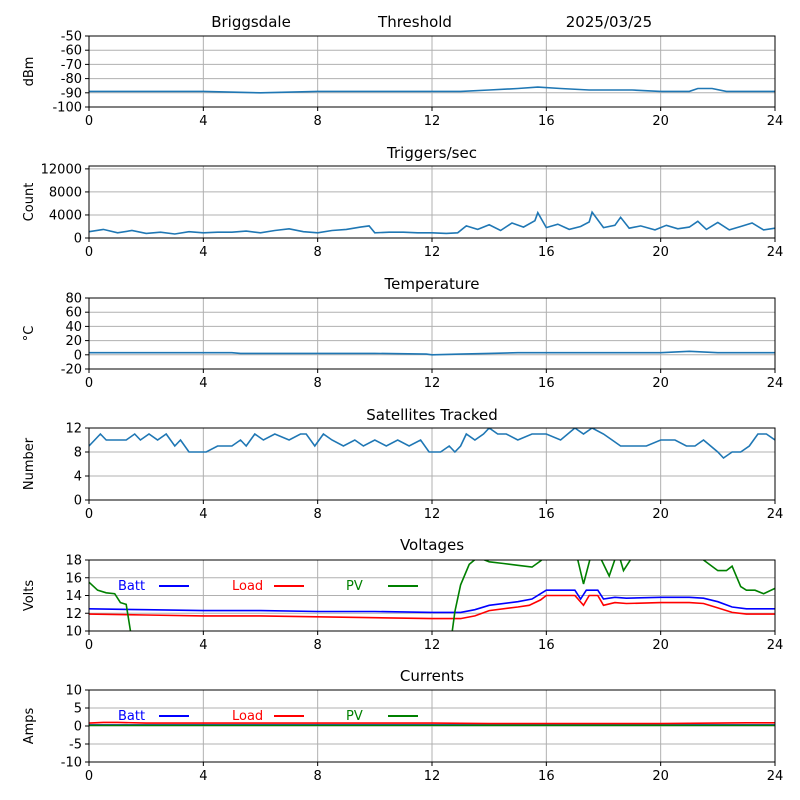  What do you see at coordinates (73, 596) in the screenshot?
I see `y-tick-label: 14` at bounding box center [73, 596].